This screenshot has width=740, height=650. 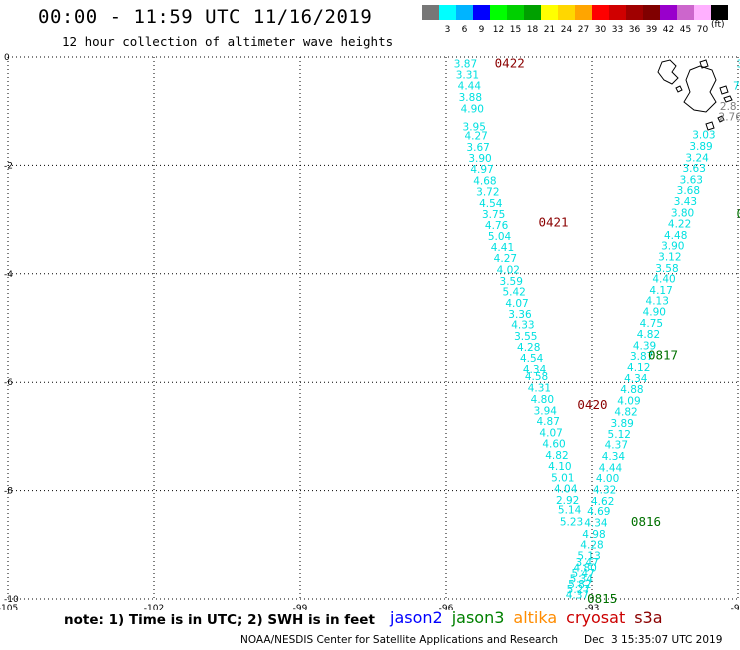 What do you see at coordinates (8, 166) in the screenshot?
I see `y-tick-label: -2` at bounding box center [8, 166].